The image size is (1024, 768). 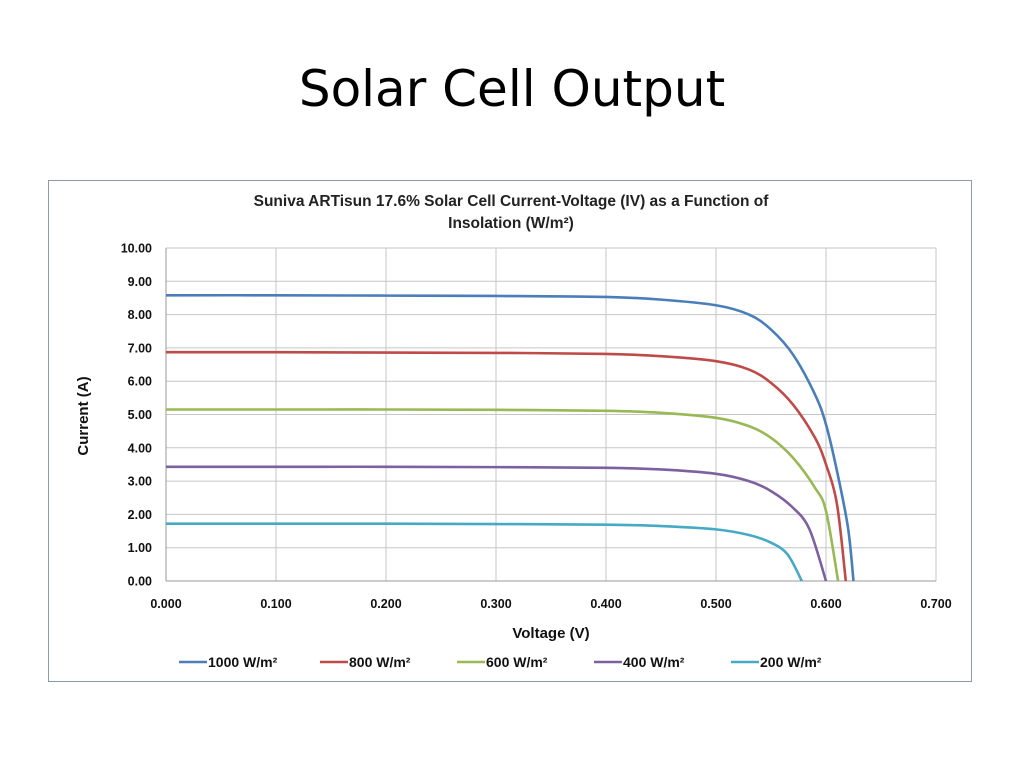 I want to click on legend-label: 400 W/m², so click(x=654, y=662).